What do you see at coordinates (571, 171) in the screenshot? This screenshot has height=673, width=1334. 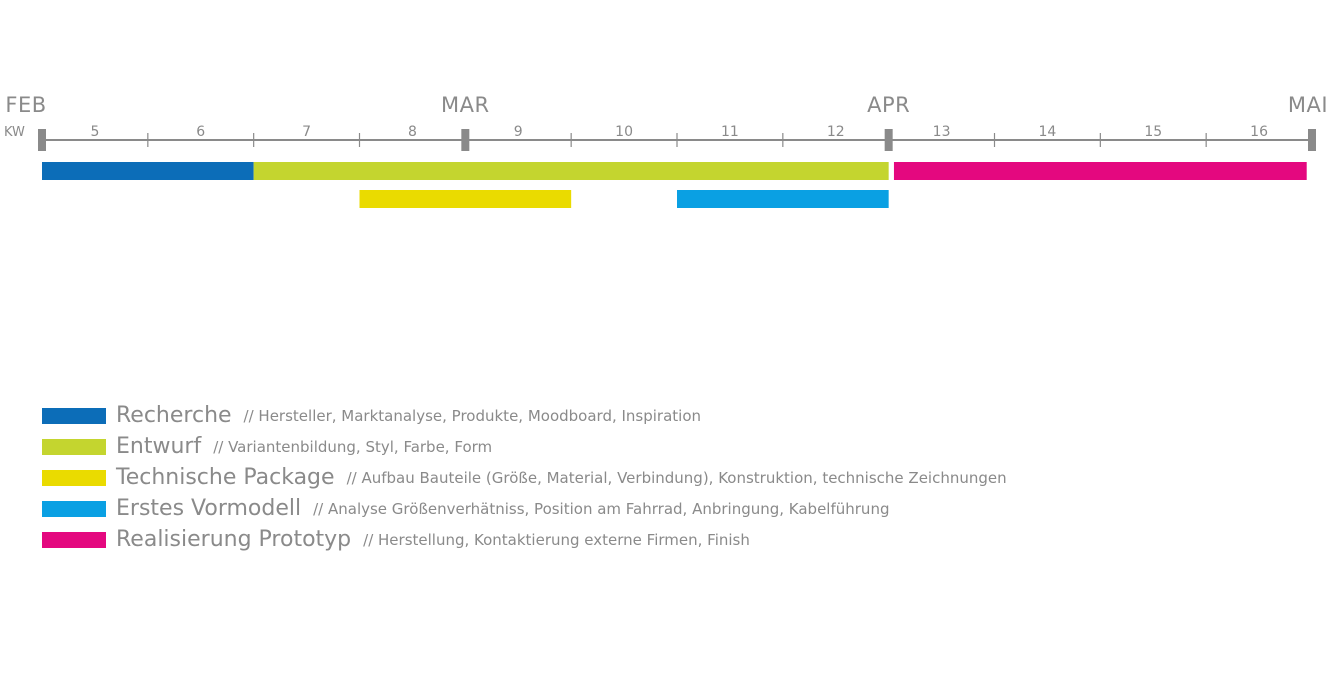 I see `bar-entwurf` at bounding box center [571, 171].